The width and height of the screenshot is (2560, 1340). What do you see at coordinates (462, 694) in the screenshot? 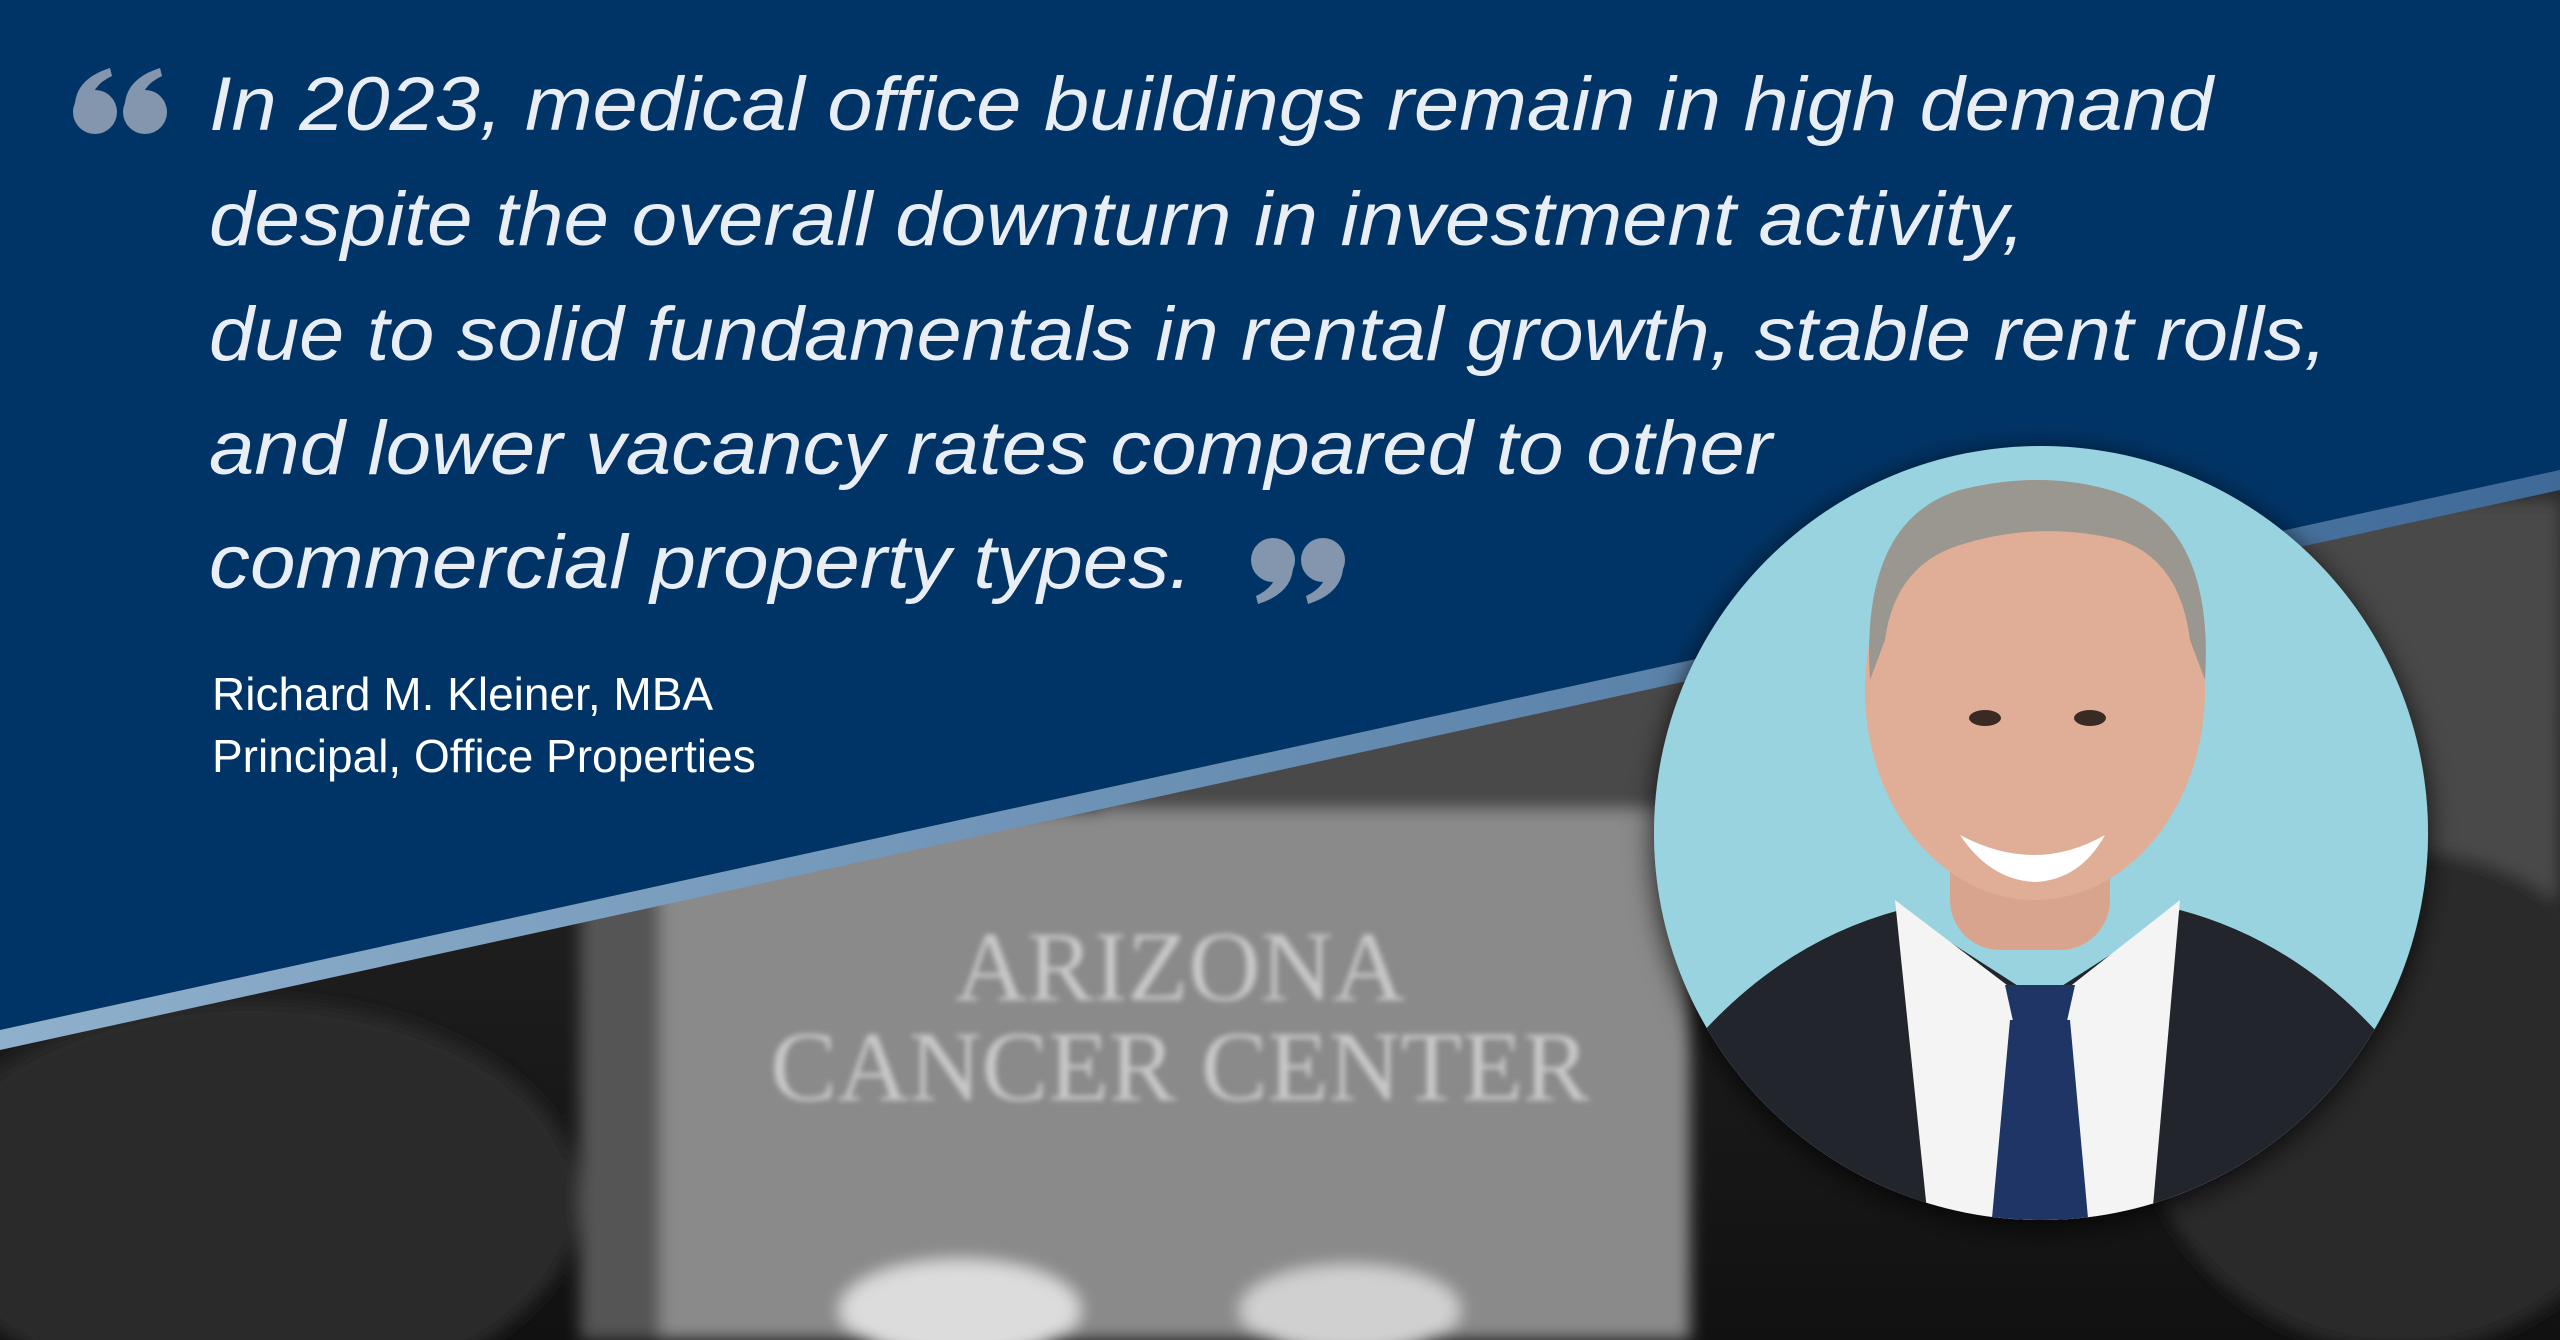
I see `author-name: Richard M. Kleiner, MBA` at bounding box center [462, 694].